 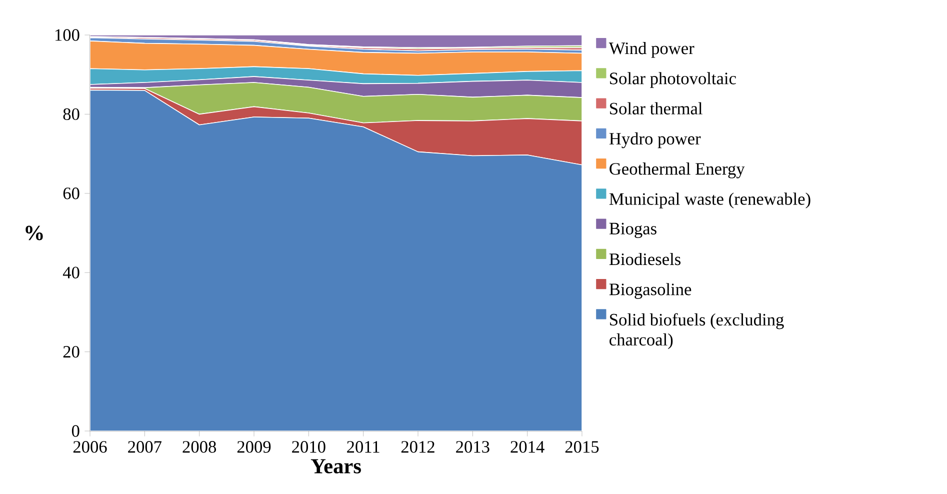 I want to click on y-tick-label: 80, so click(x=71, y=114).